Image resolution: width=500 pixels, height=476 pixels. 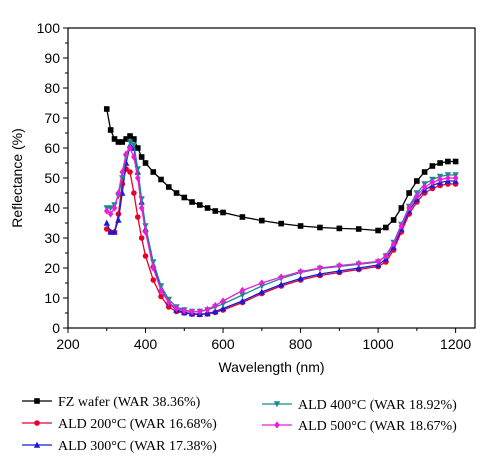 What do you see at coordinates (52, 118) in the screenshot?
I see `y-tick-label: 70` at bounding box center [52, 118].